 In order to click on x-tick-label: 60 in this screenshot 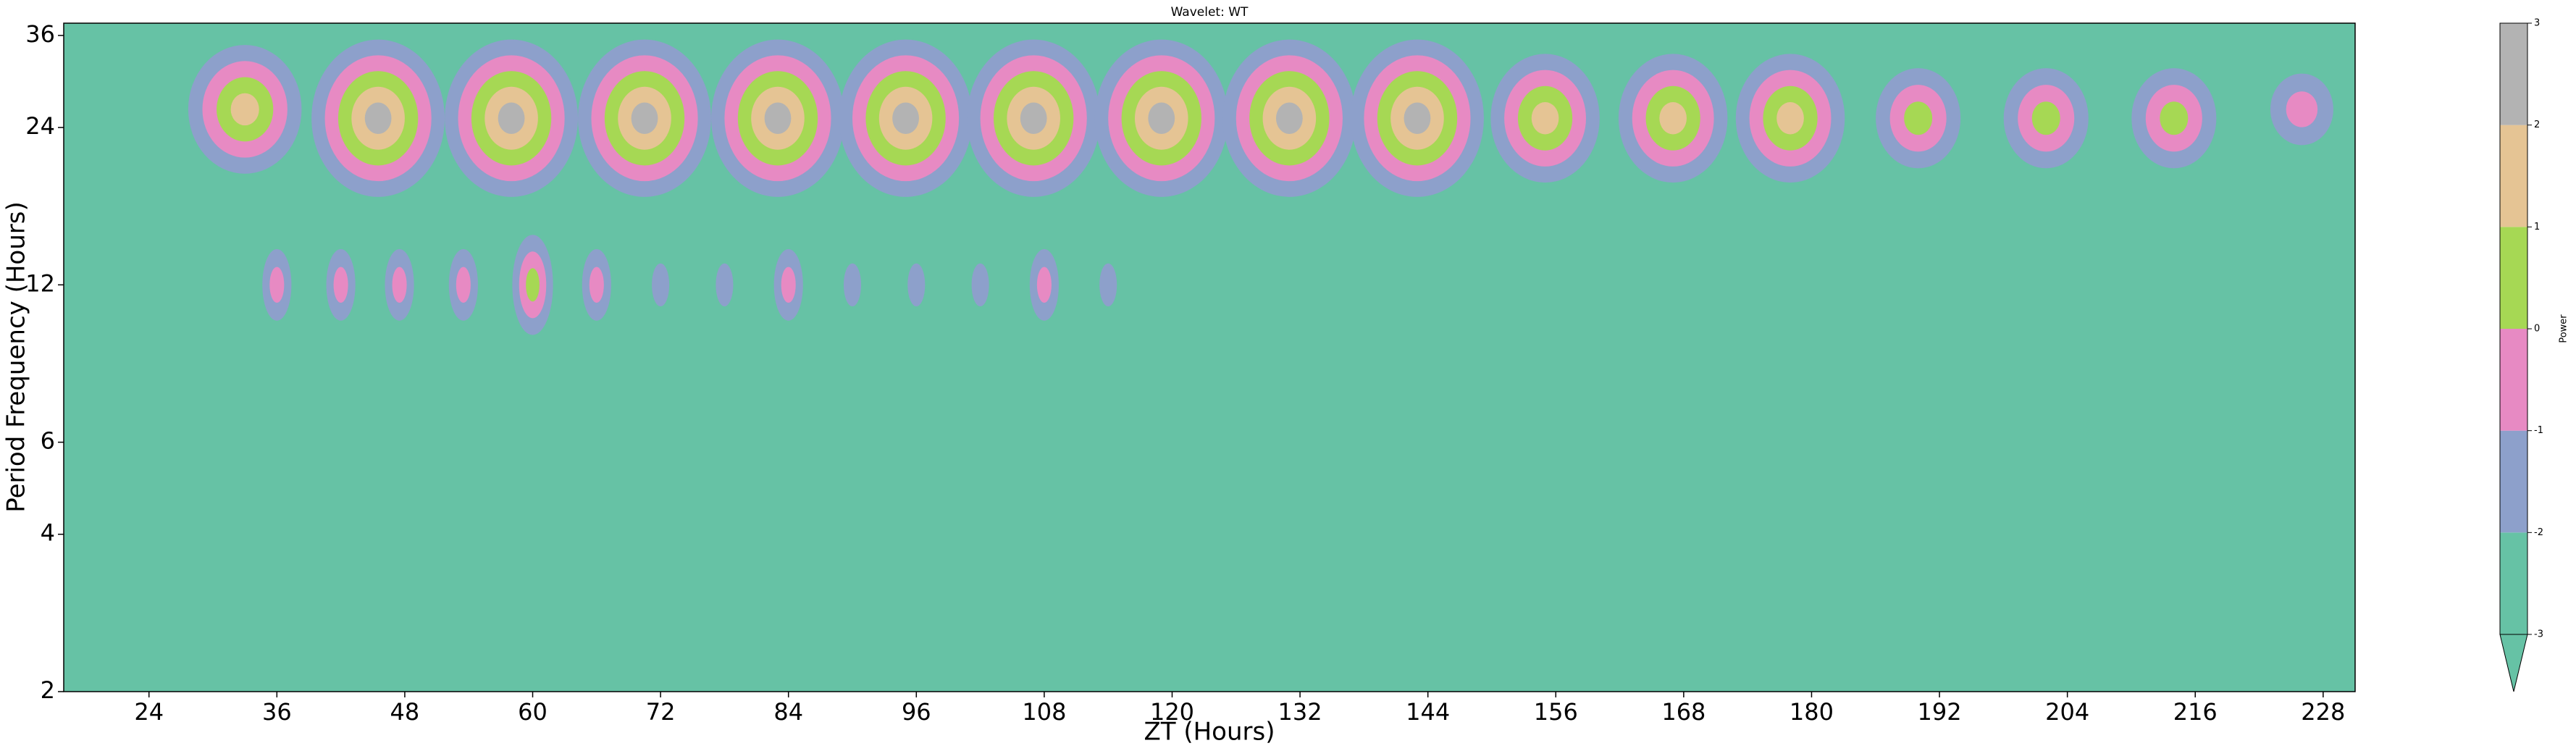, I will do `click(532, 712)`.